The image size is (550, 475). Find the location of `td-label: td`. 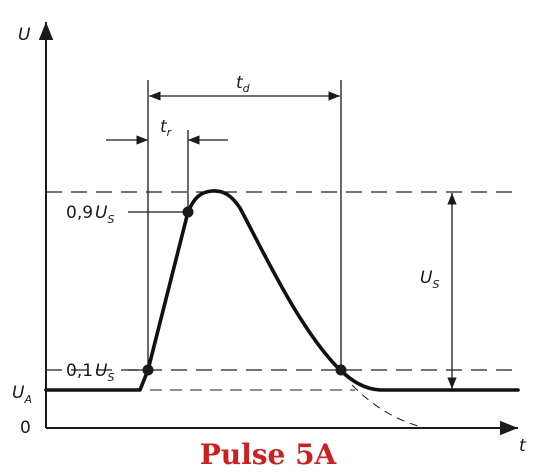

td-label: td is located at coordinates (243, 84).